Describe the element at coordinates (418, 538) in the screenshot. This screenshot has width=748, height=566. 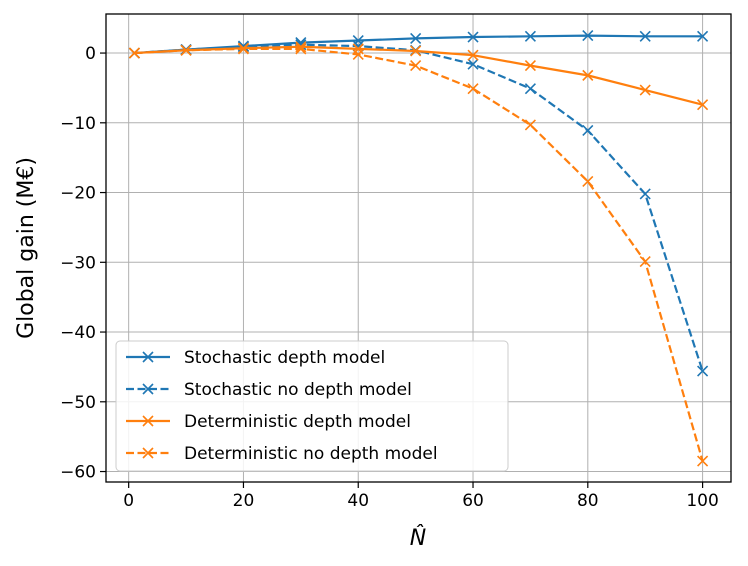
I see `x-axis-label: N̂` at that location.